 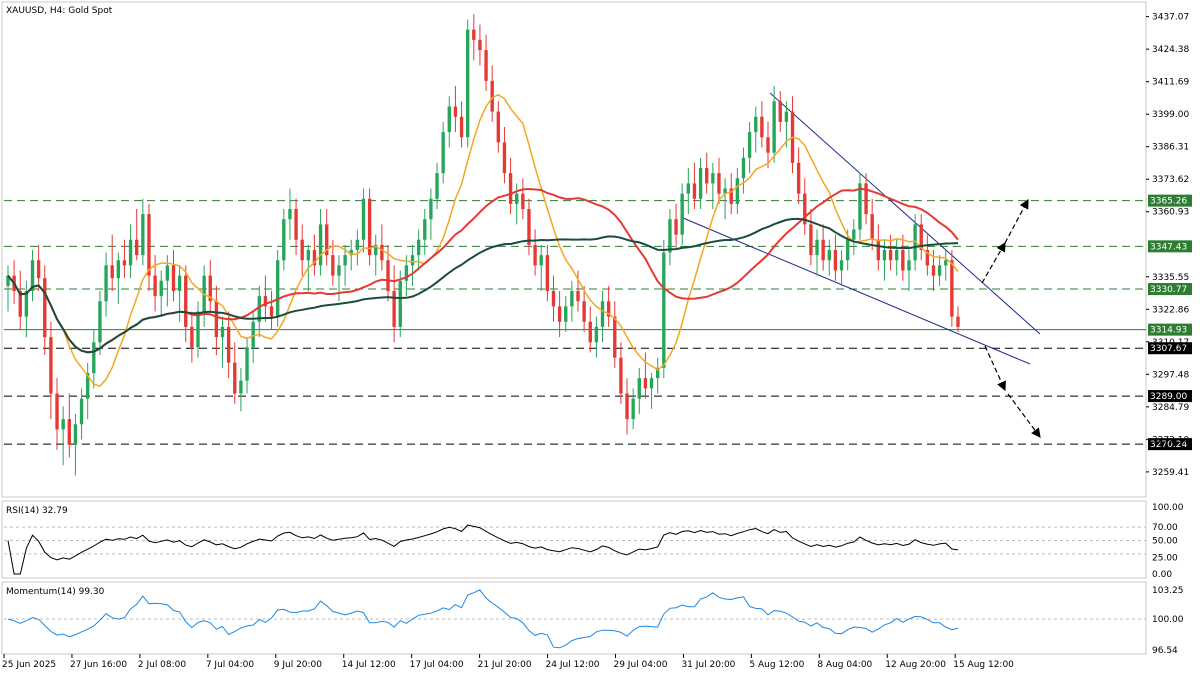 What do you see at coordinates (1170, 50) in the screenshot?
I see `price-tick-label: 3424.38` at bounding box center [1170, 50].